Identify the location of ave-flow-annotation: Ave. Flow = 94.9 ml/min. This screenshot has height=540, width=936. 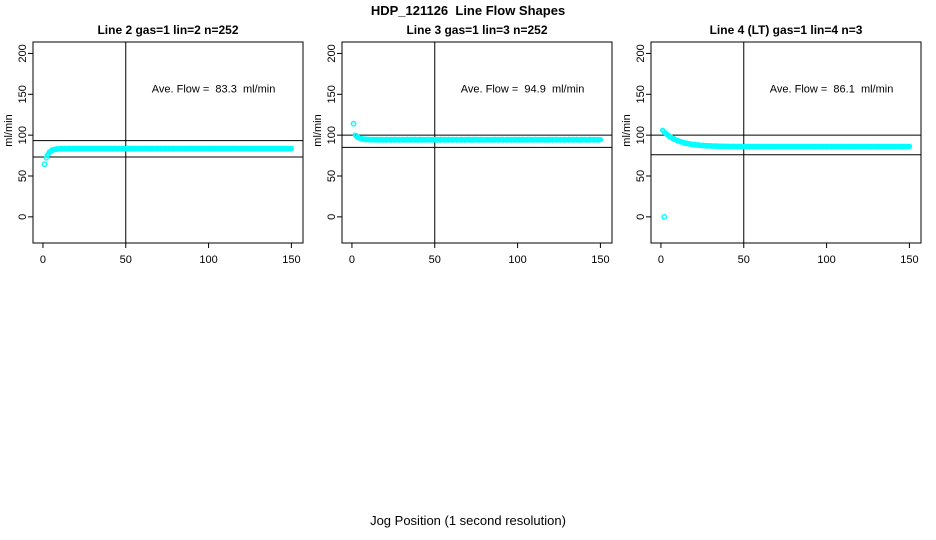
(523, 90).